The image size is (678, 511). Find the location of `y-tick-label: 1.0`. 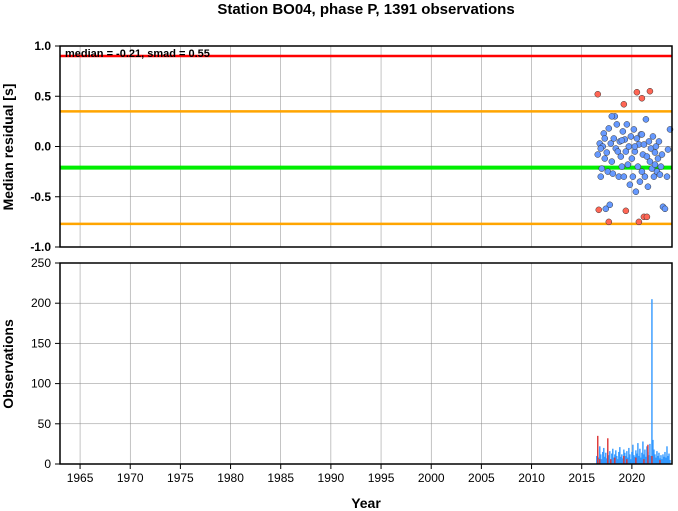

y-tick-label: 1.0 is located at coordinates (42, 46).